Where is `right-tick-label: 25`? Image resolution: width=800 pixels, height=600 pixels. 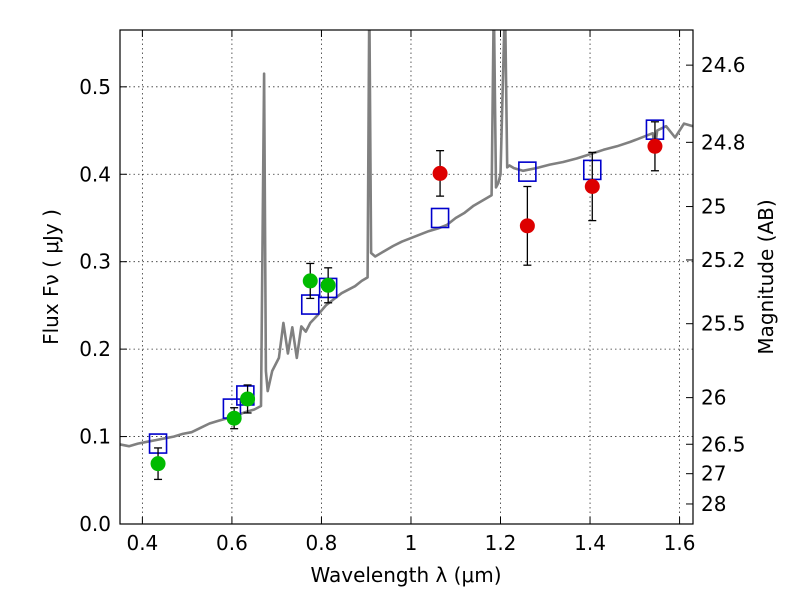 right-tick-label: 25 is located at coordinates (713, 207).